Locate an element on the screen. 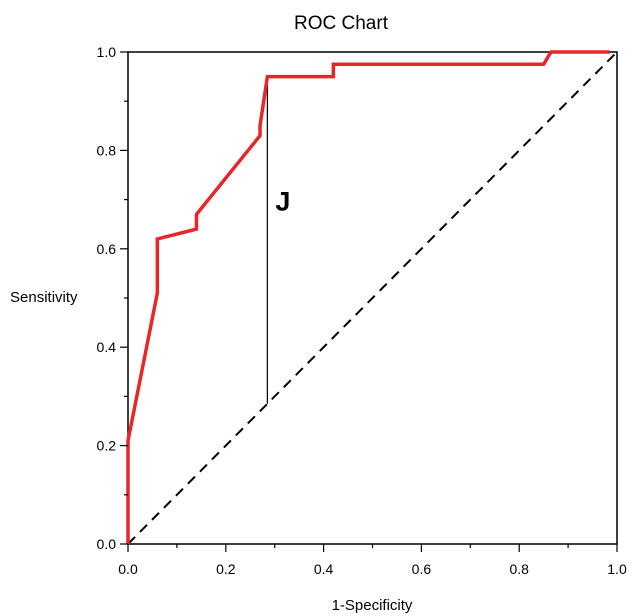 The image size is (632, 616). x-tick-label: 0.0 is located at coordinates (128, 569).